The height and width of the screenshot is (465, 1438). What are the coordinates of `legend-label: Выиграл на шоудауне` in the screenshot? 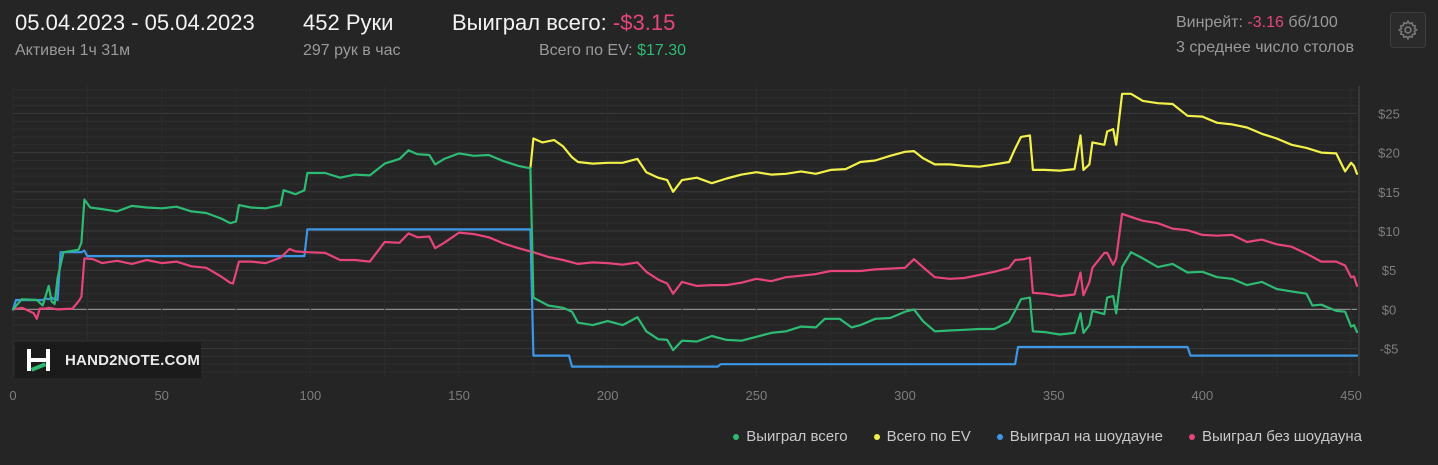 It's located at (1086, 436).